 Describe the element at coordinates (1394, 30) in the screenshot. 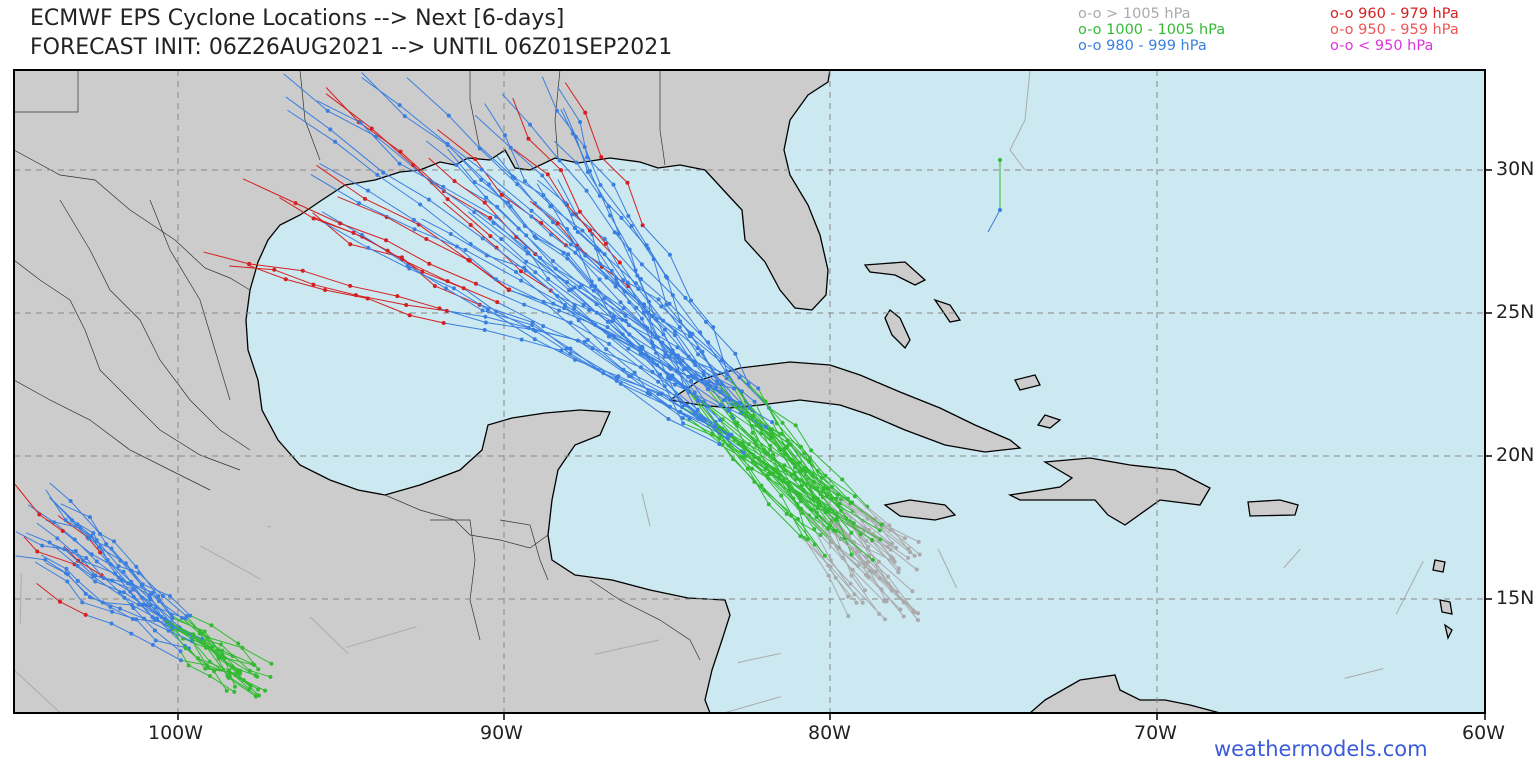

I see `legend-item: o-o 950 - 959 hPa` at that location.